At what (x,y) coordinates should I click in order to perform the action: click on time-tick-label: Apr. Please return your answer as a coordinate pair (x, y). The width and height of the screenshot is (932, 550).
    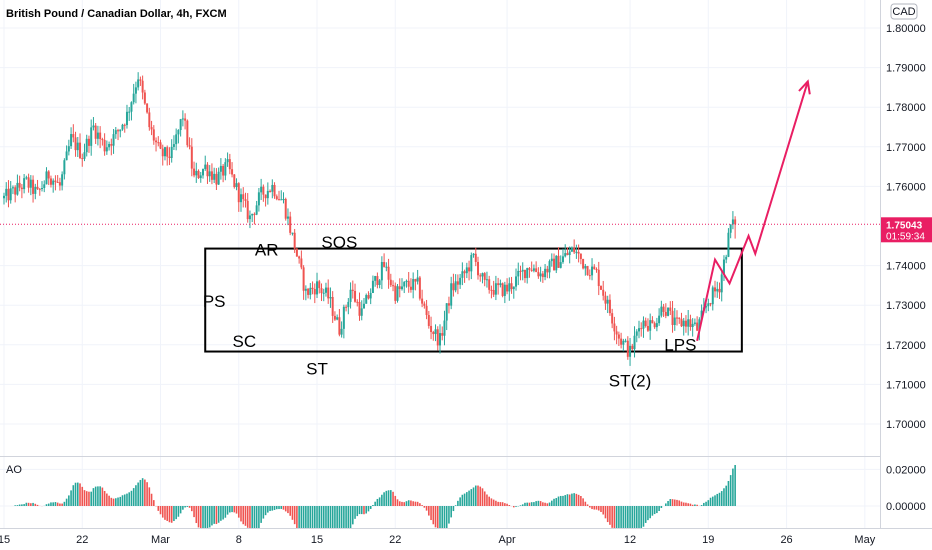
    Looking at the image, I should click on (507, 540).